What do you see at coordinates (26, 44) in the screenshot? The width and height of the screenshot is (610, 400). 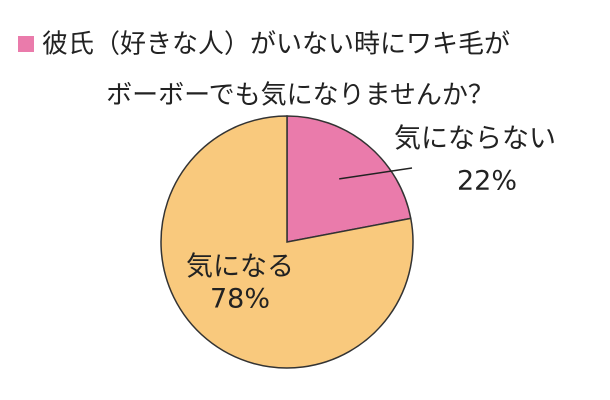 I see `title-marker` at bounding box center [26, 44].